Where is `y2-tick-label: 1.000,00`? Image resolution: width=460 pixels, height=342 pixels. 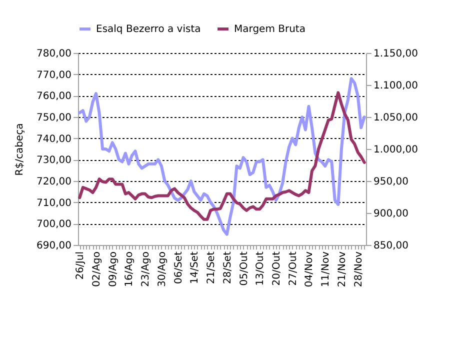 y2-tick-label: 1.000,00 is located at coordinates (396, 150).